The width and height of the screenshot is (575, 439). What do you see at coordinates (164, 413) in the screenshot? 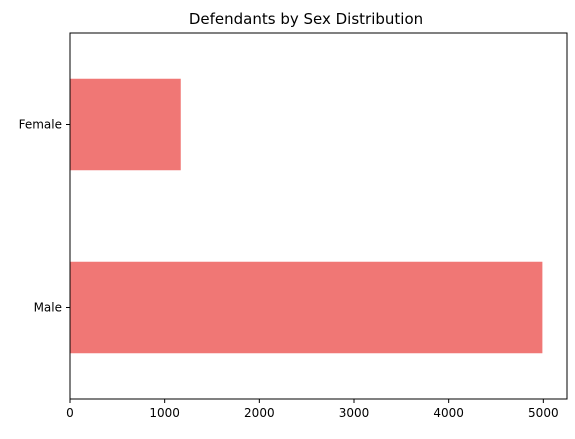
I see `x-tick-label: 1000` at bounding box center [164, 413].